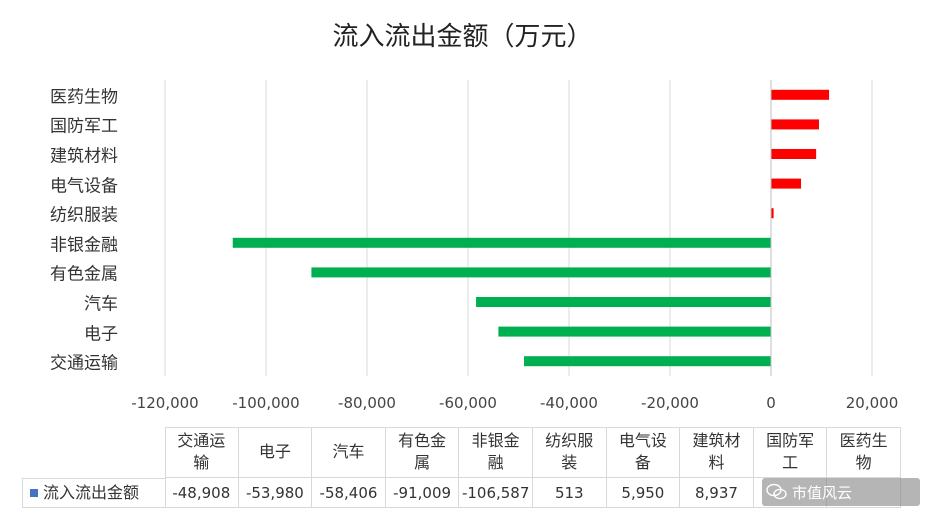 The width and height of the screenshot is (925, 532). Describe the element at coordinates (84, 245) in the screenshot. I see `category-label: 非银金融` at that location.